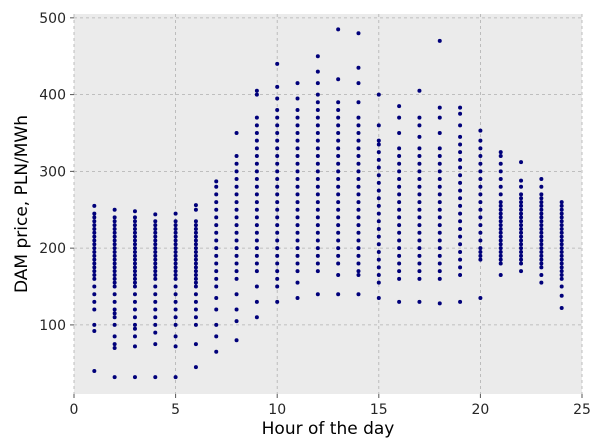 Image resolution: width=590 pixels, height=439 pixels. What do you see at coordinates (581, 410) in the screenshot?
I see `x-tick-label: 25` at bounding box center [581, 410].